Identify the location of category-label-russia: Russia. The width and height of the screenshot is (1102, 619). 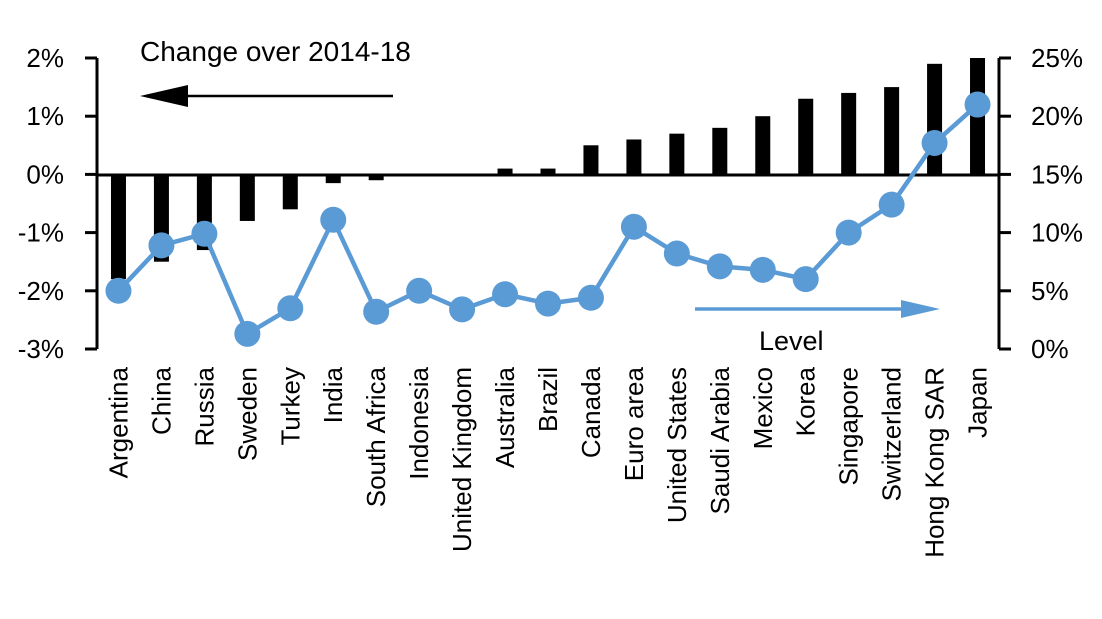
(204, 406).